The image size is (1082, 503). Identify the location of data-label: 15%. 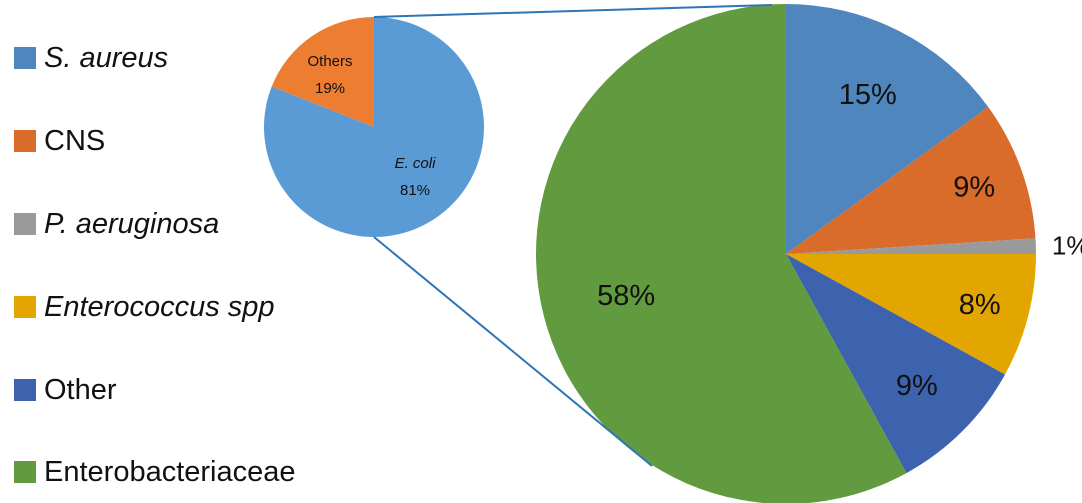
(868, 95).